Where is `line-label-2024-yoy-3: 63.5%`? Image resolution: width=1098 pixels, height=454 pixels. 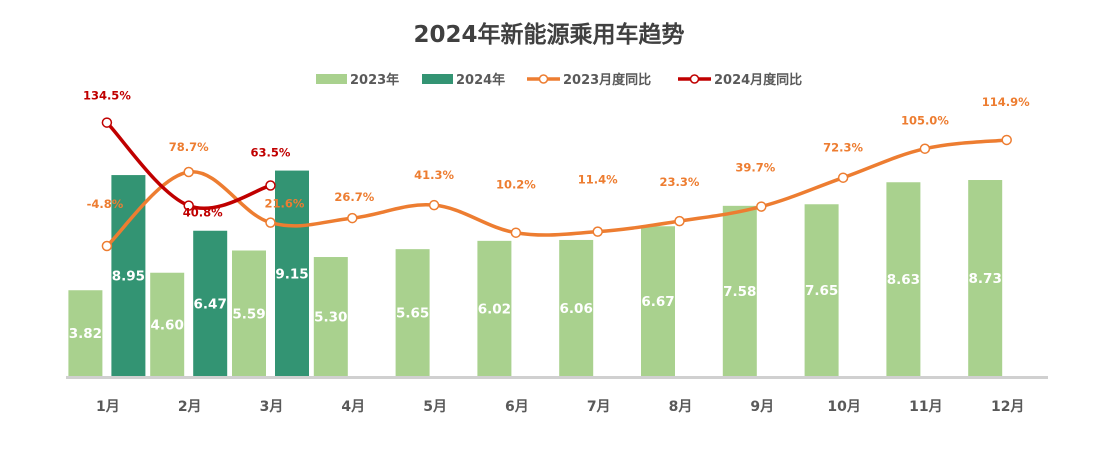
line-label-2024-yoy-3: 63.5% is located at coordinates (271, 152).